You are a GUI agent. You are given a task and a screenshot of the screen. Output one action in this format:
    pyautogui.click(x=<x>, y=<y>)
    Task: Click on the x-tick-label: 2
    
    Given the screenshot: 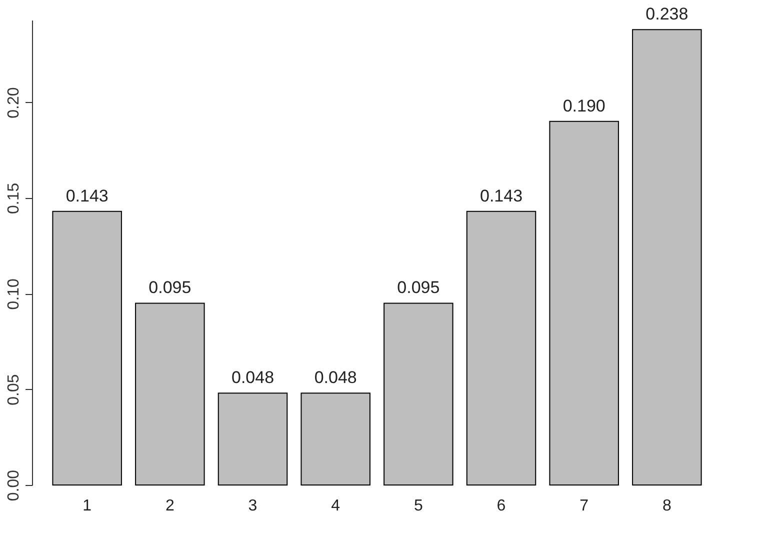 What is the action you would take?
    pyautogui.click(x=169, y=506)
    